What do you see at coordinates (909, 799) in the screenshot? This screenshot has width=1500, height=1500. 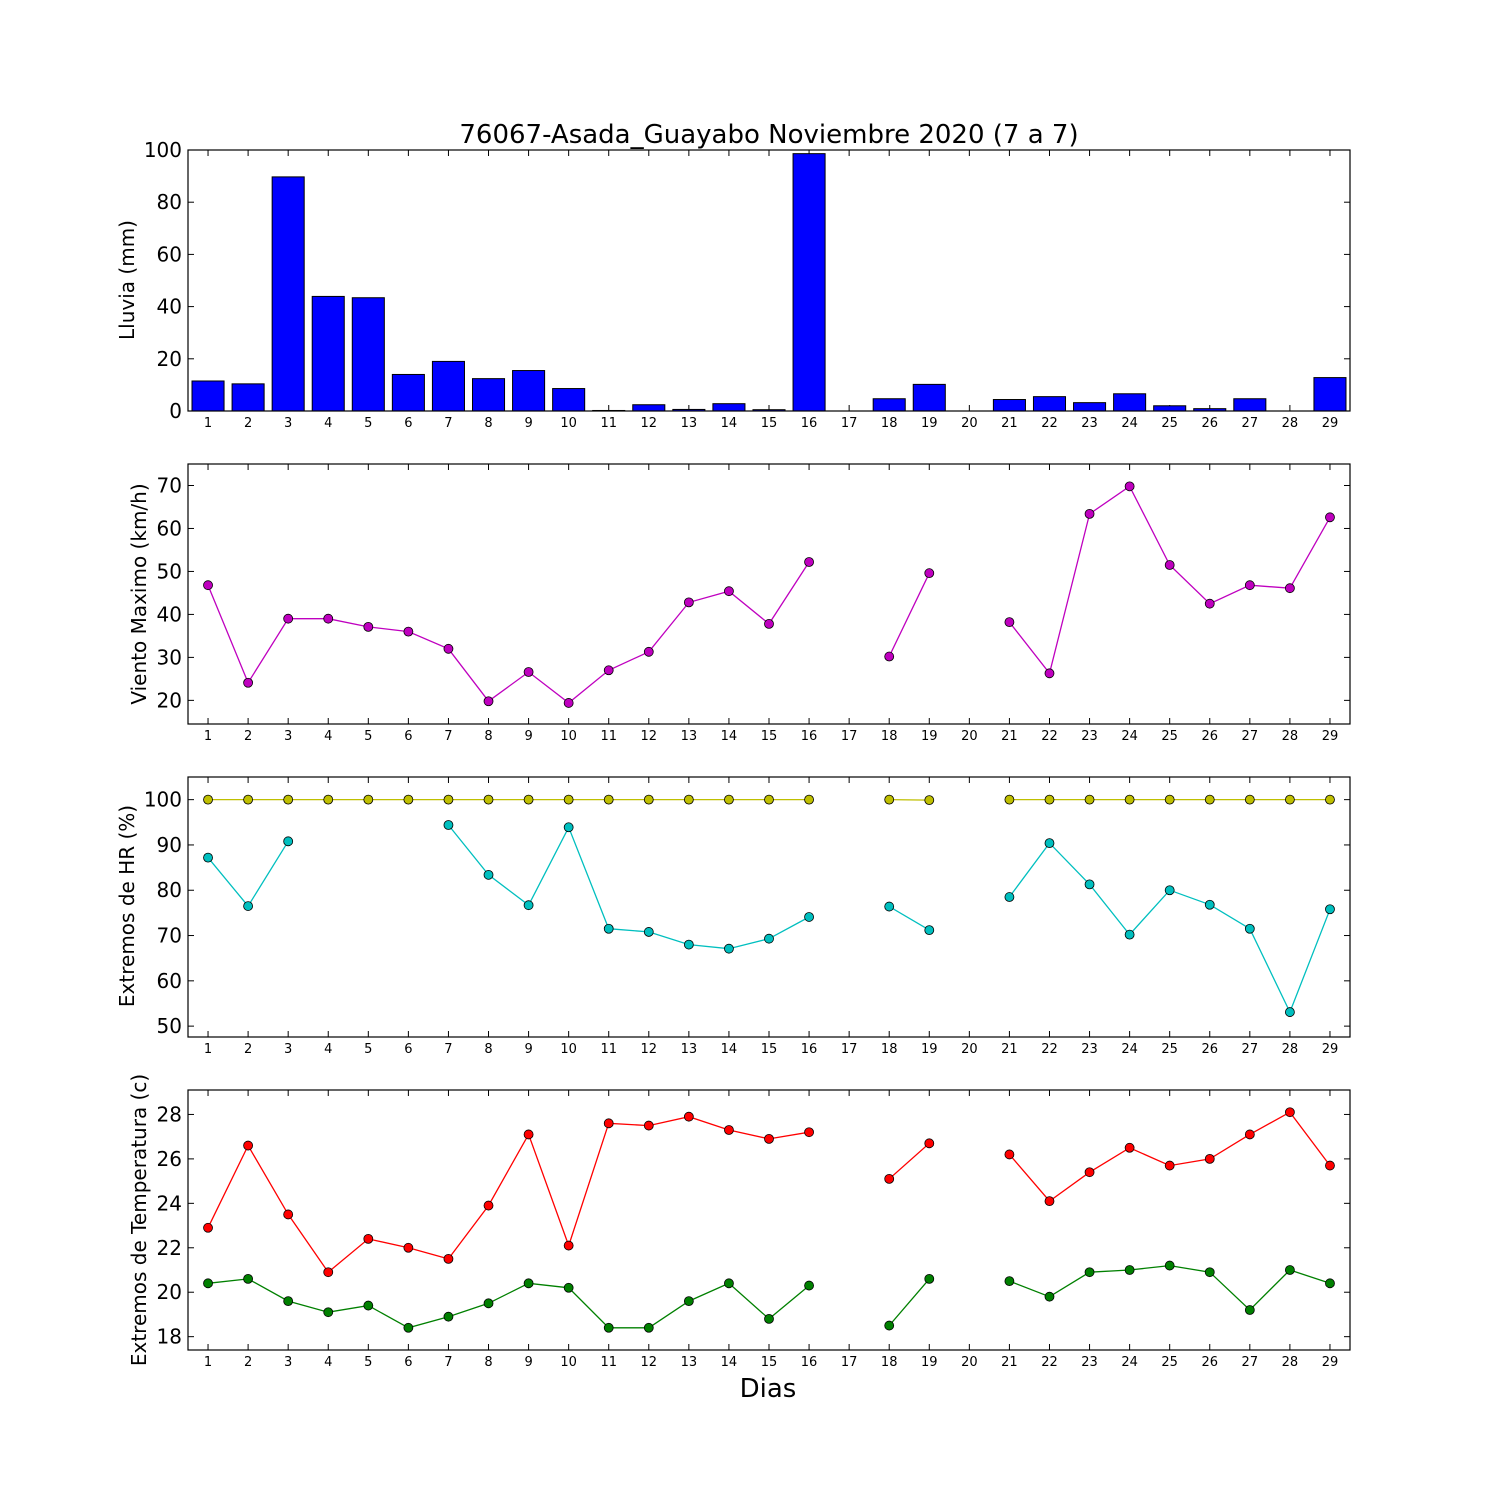 I see `humidity-series-0-line` at bounding box center [909, 799].